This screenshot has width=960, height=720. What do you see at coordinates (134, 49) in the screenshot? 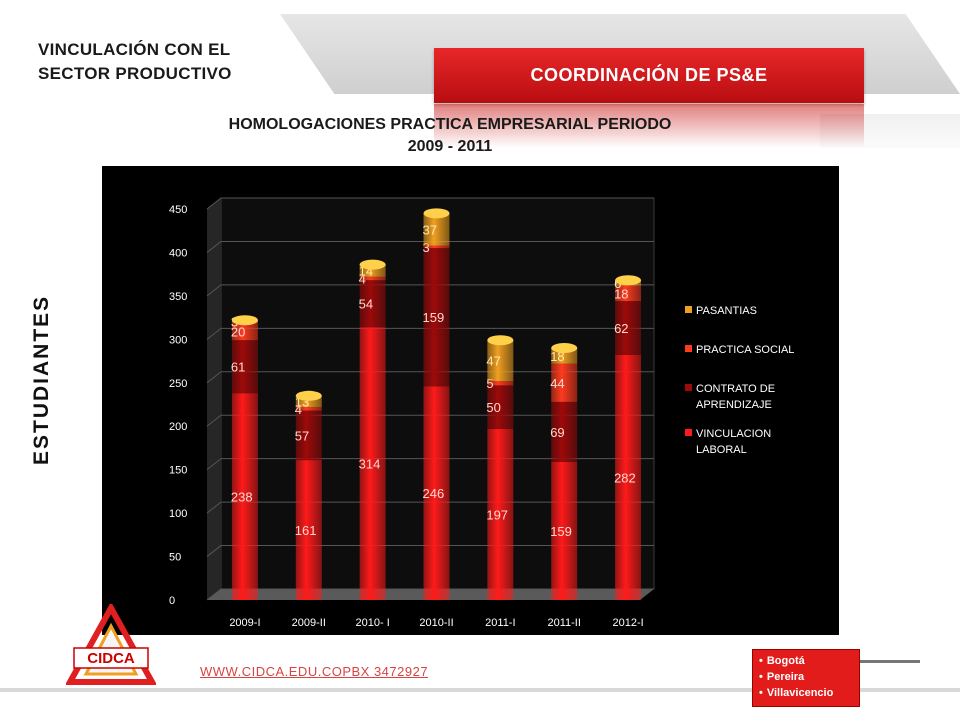
I see `section-title-line1: VINCULACIÓN CON EL` at bounding box center [134, 49].